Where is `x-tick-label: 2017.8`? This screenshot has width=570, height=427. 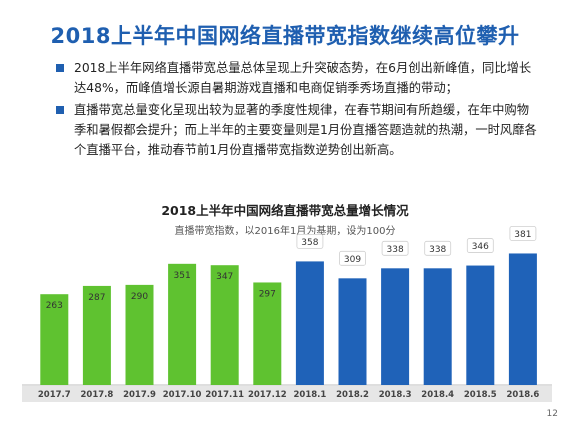 x-tick-label: 2017.8 is located at coordinates (96, 395).